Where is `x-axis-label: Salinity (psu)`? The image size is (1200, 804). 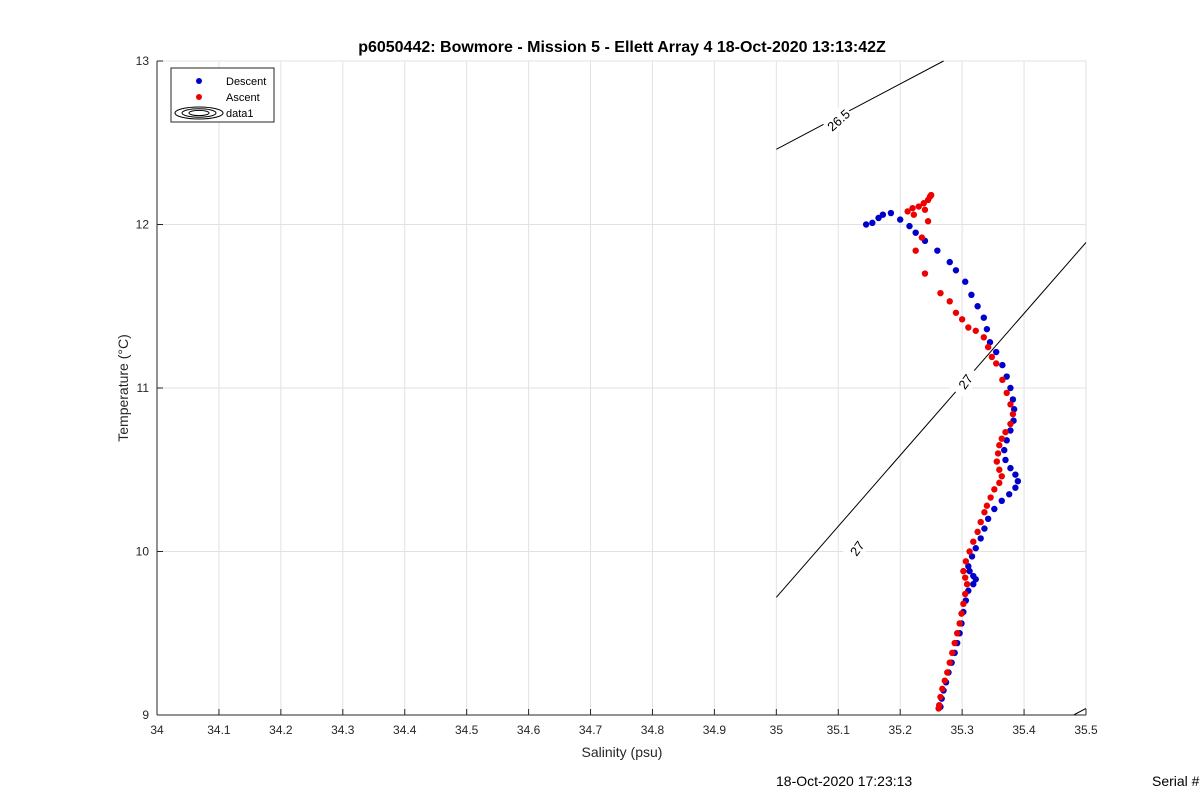 x-axis-label: Salinity (psu) is located at coordinates (622, 752).